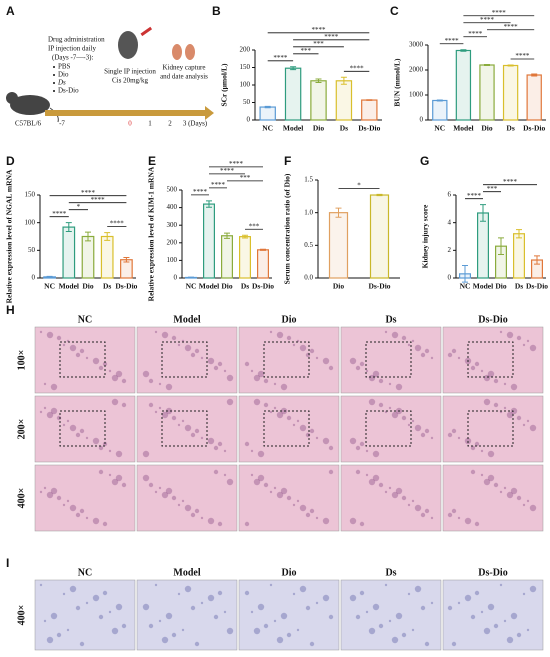 The image size is (550, 657). I want to click on y-tick-label: 50, so click(247, 102).